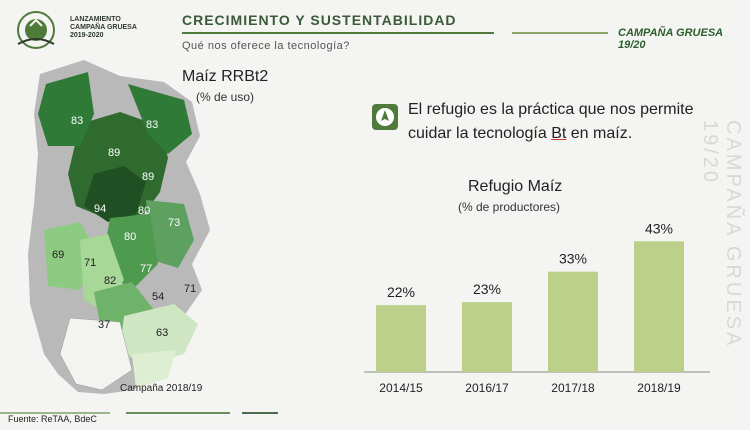  What do you see at coordinates (659, 388) in the screenshot?
I see `category-label: 2018/19` at bounding box center [659, 388].